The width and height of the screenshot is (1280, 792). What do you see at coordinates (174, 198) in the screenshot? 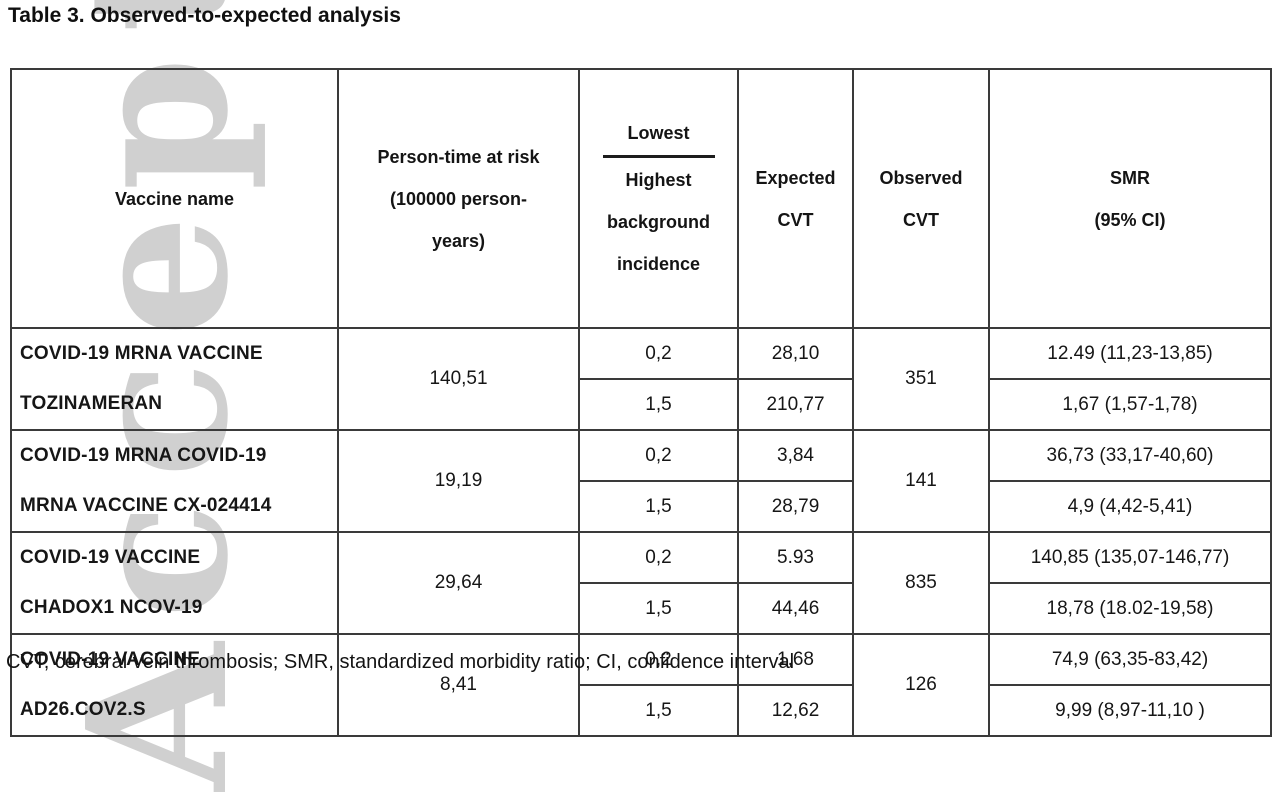
I see `col-header-vaccine-name: Vaccine name` at bounding box center [174, 198].